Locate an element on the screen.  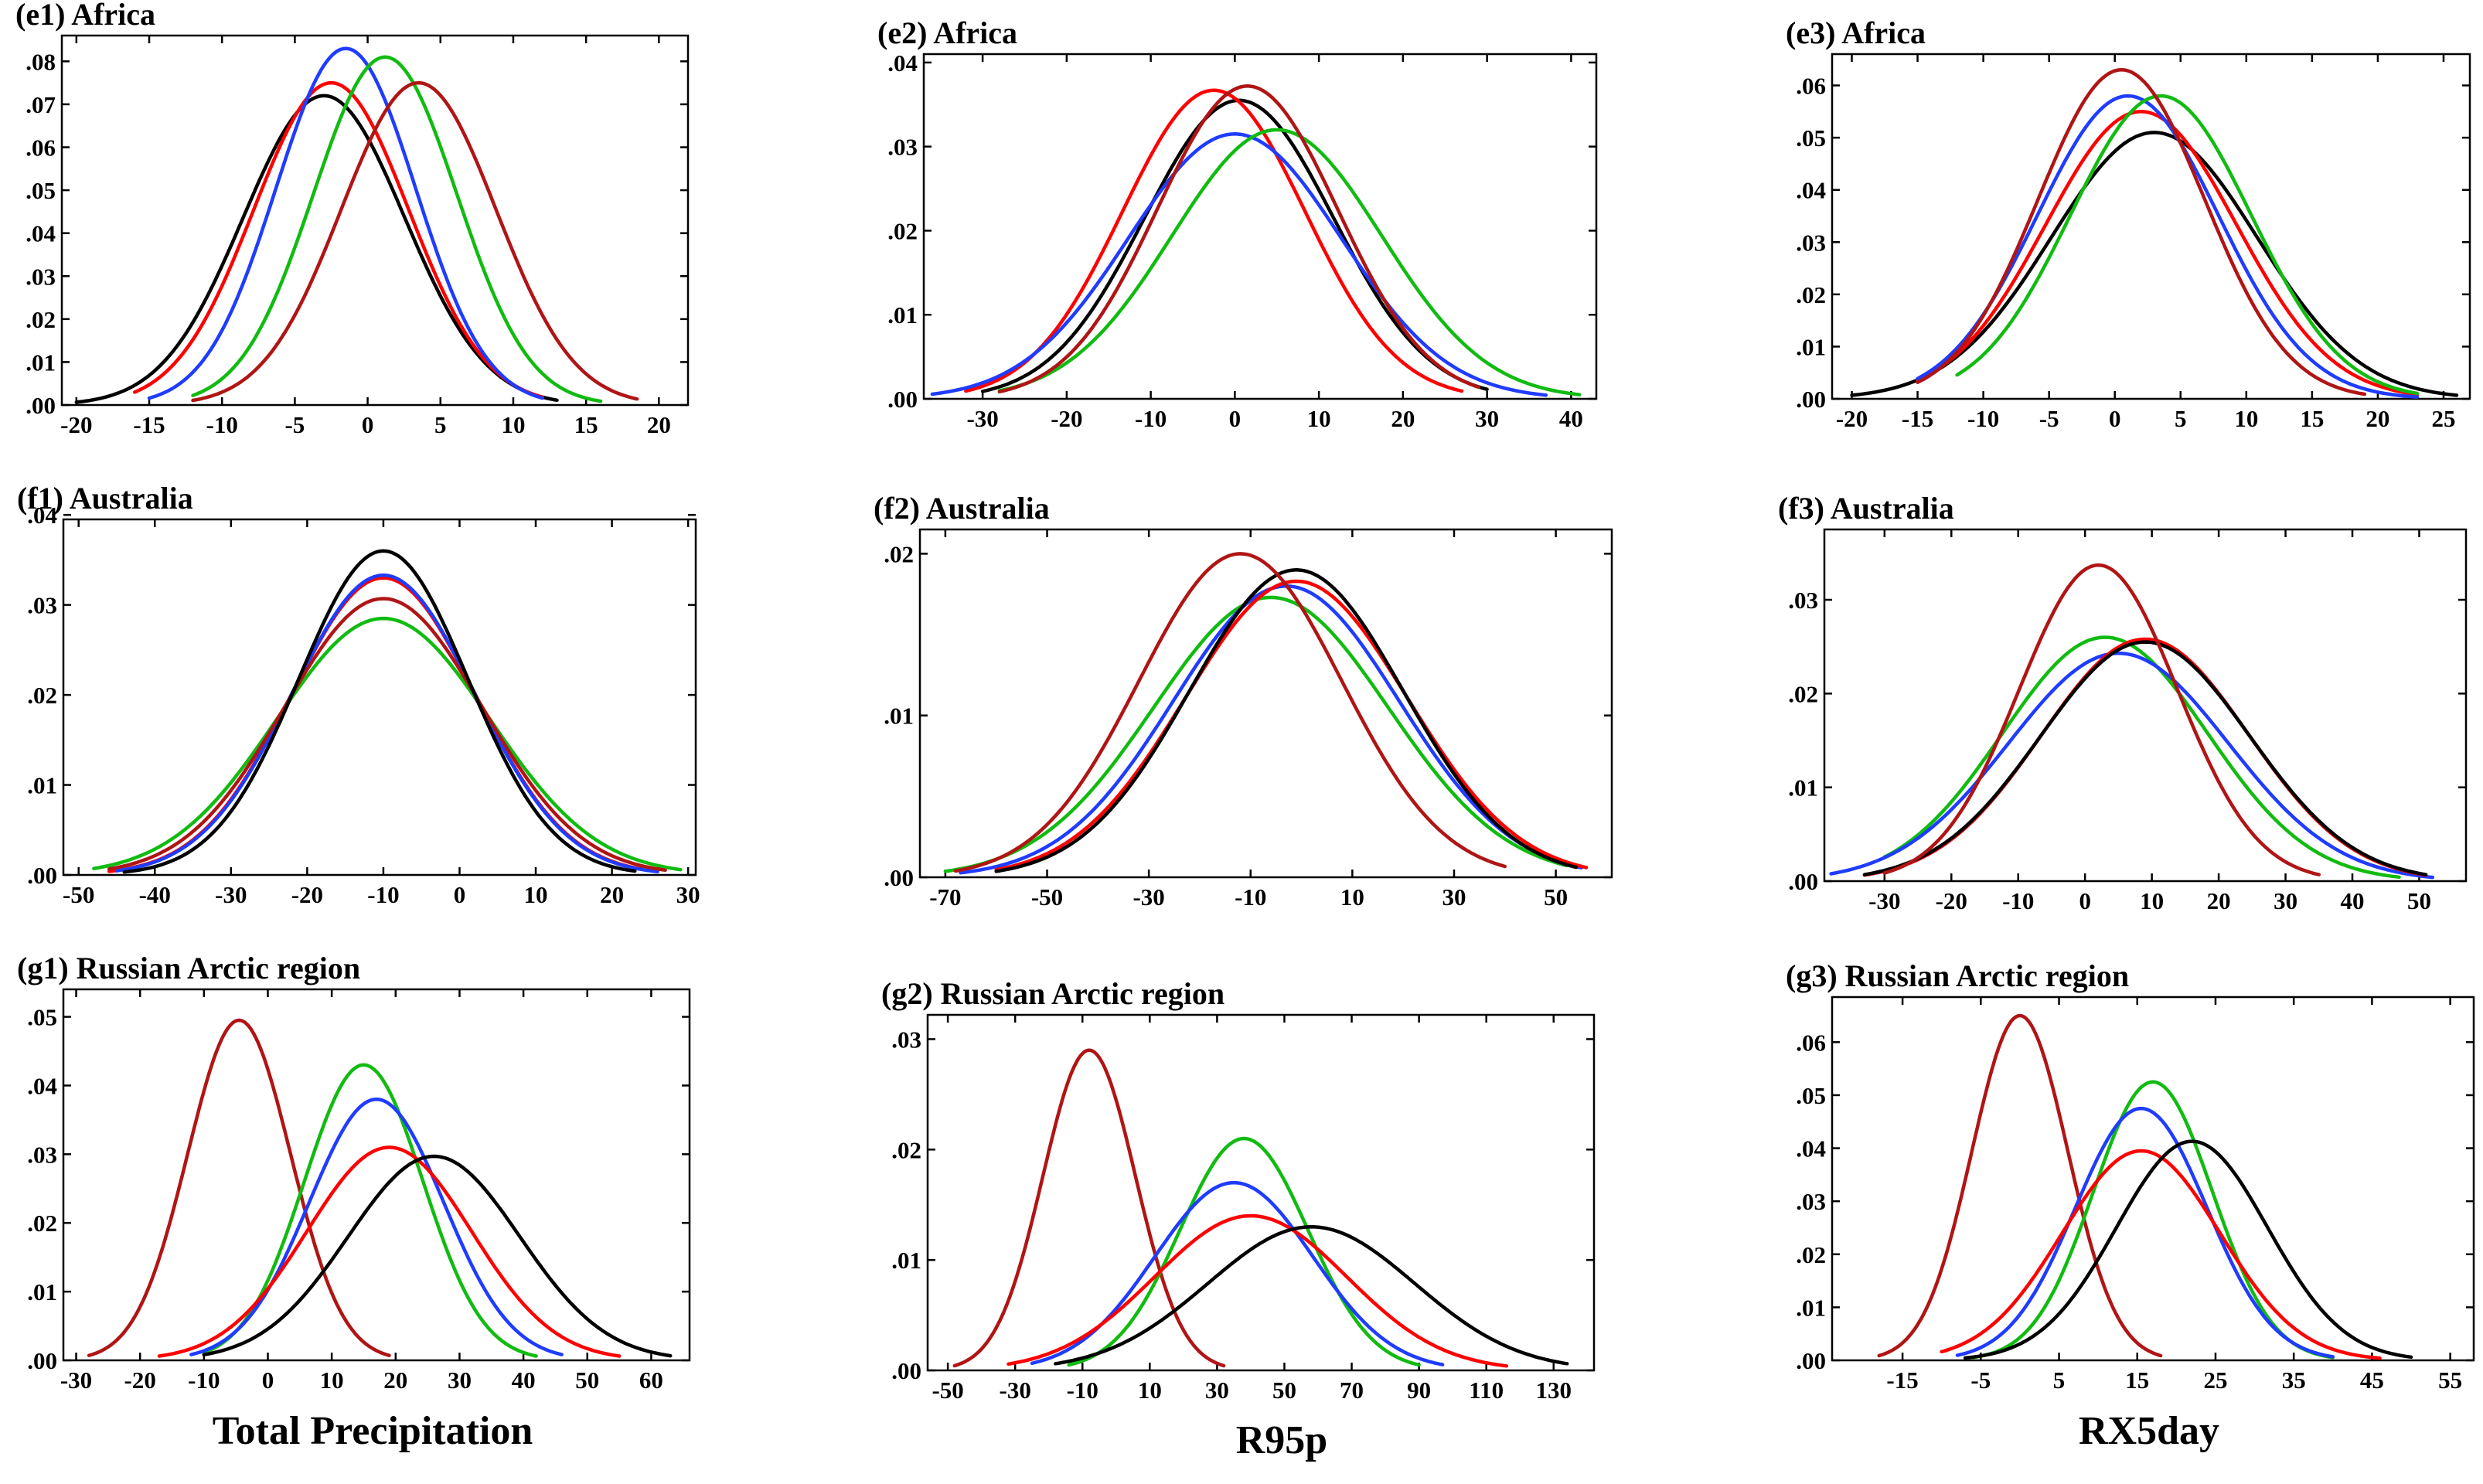
y-tick-label-e3: .00 is located at coordinates (1811, 399).